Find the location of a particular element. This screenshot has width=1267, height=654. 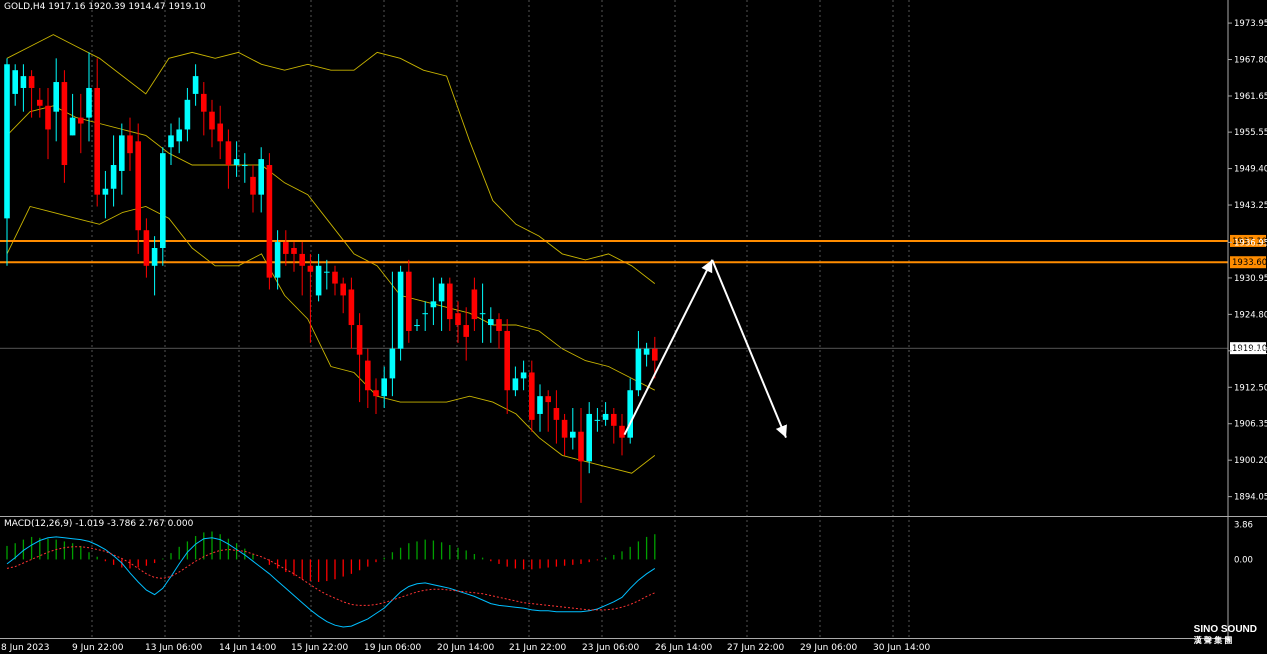

time-label: 30 Jun 14:00 is located at coordinates (901, 648).